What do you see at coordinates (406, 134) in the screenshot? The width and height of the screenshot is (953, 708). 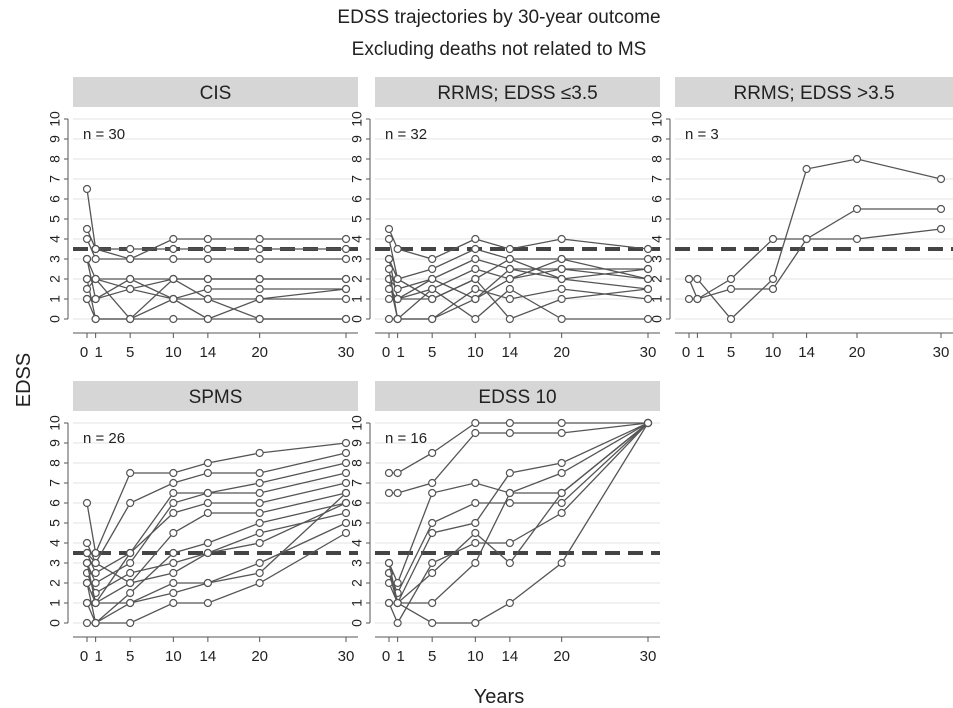 I see `n-label: n = 32` at bounding box center [406, 134].